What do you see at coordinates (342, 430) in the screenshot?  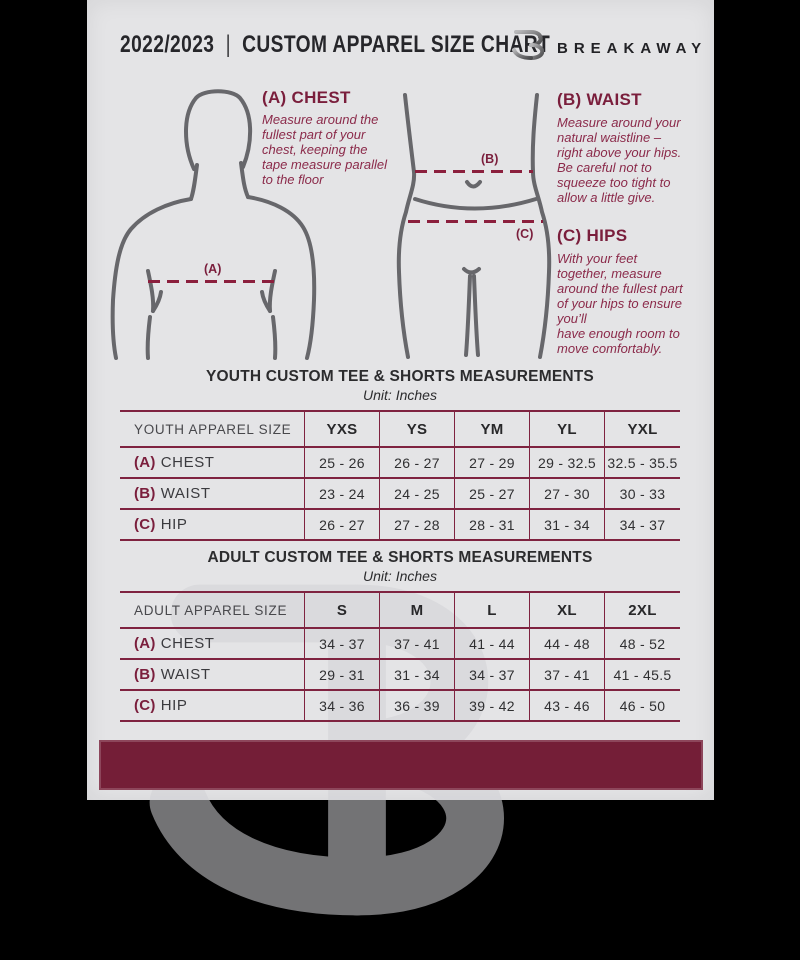 I see `table-header-cell: YXS` at bounding box center [342, 430].